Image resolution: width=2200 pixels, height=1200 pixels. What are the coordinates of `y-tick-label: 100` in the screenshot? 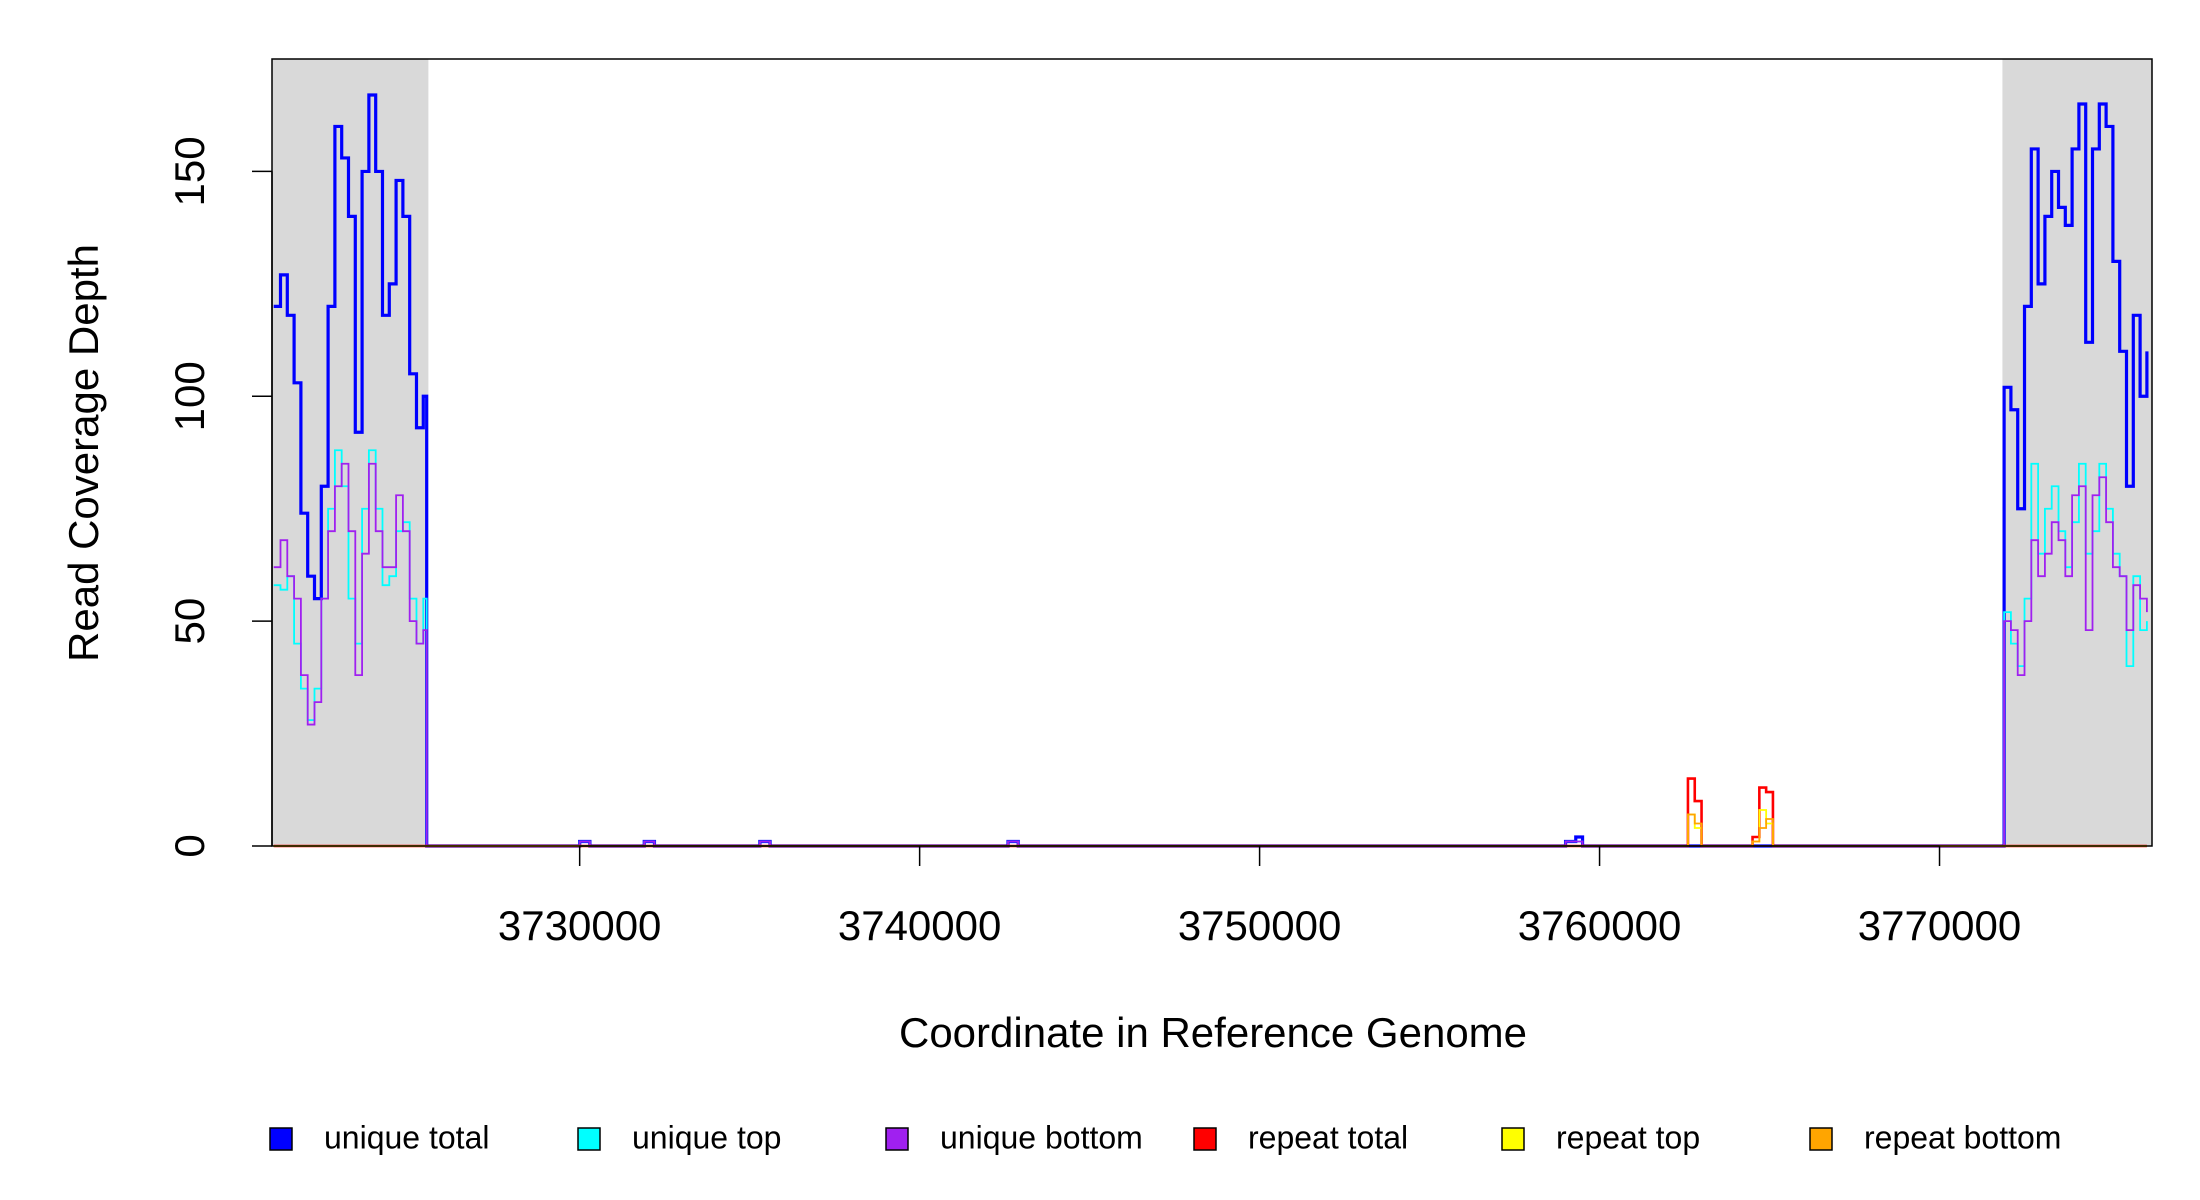 It's located at (189, 396).